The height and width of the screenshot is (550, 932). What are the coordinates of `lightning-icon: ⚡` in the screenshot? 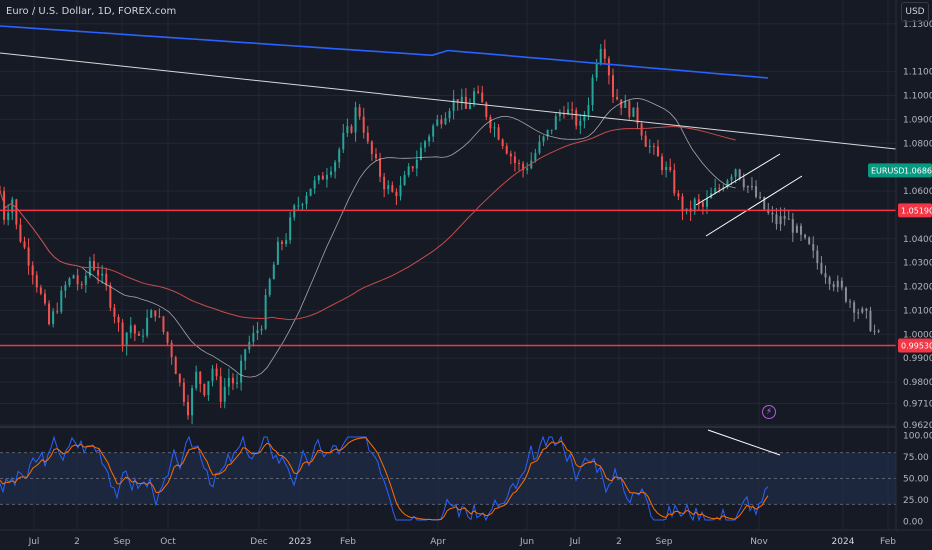 It's located at (769, 412).